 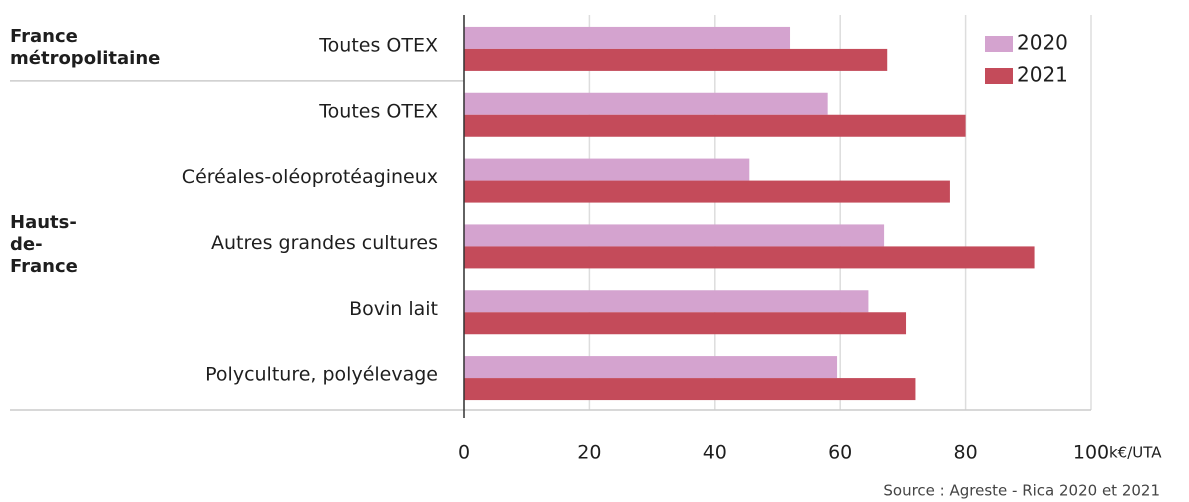 I want to click on legend-label: 2020, so click(x=1042, y=43).